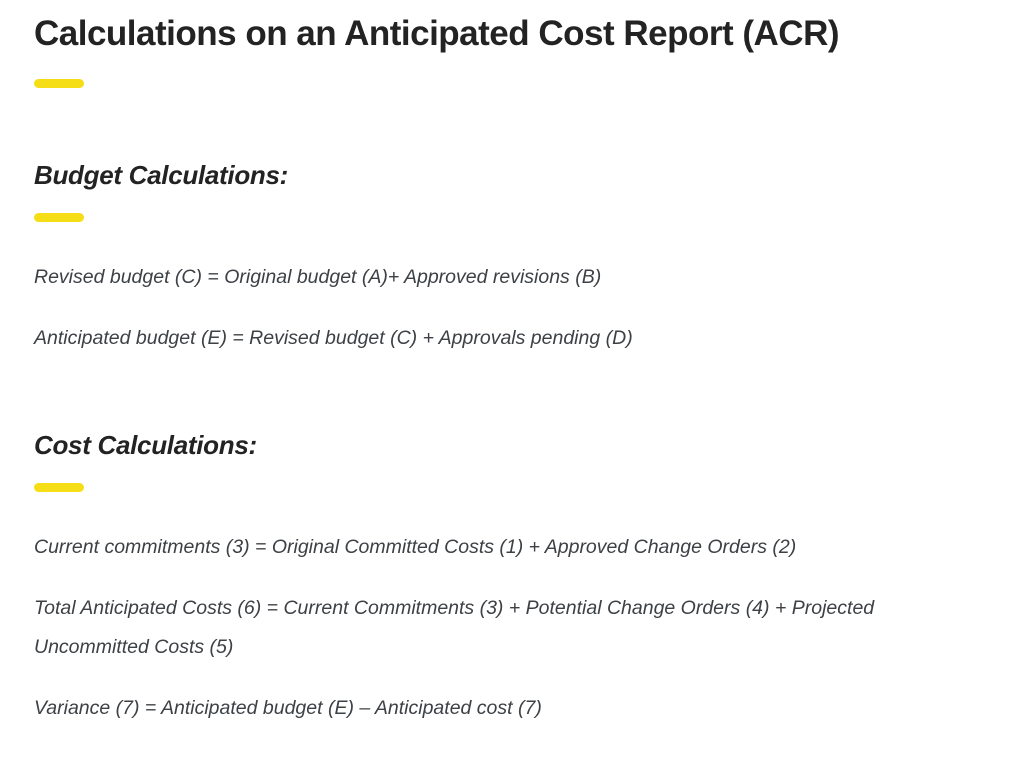 This screenshot has width=1024, height=780. What do you see at coordinates (145, 444) in the screenshot?
I see `section-heading-cost: Cost Calculations:` at bounding box center [145, 444].